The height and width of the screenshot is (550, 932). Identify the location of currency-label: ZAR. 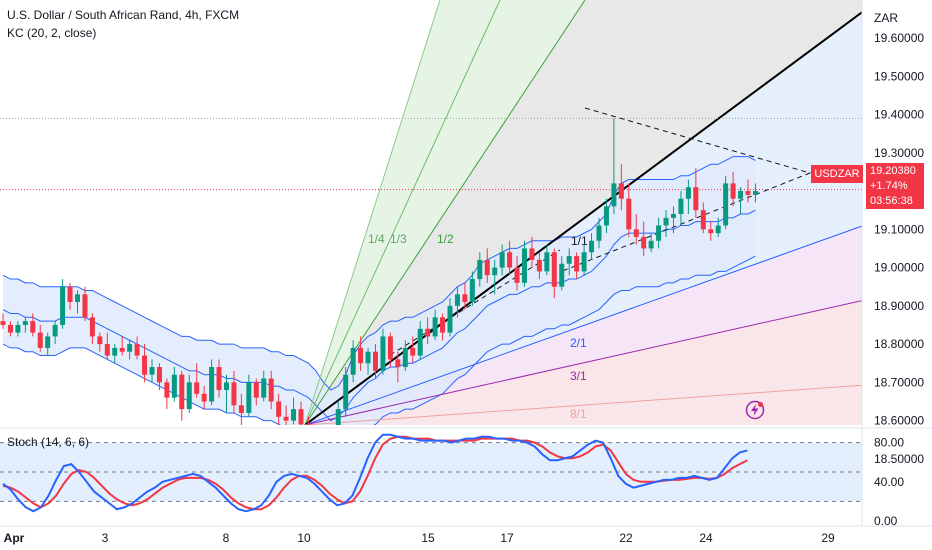
(886, 18).